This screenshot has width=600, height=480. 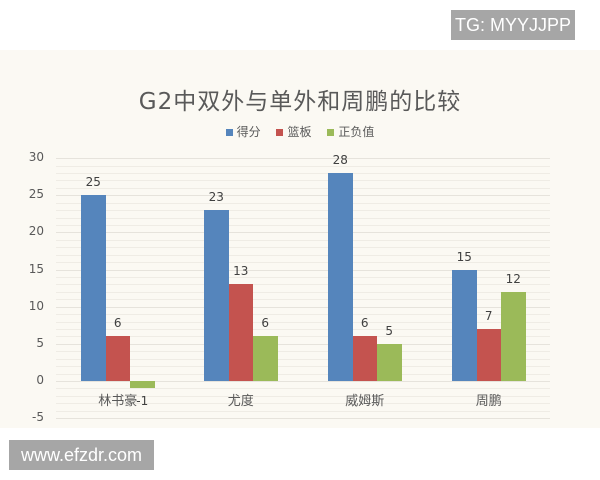 What do you see at coordinates (513, 278) in the screenshot?
I see `data-label: 12` at bounding box center [513, 278].